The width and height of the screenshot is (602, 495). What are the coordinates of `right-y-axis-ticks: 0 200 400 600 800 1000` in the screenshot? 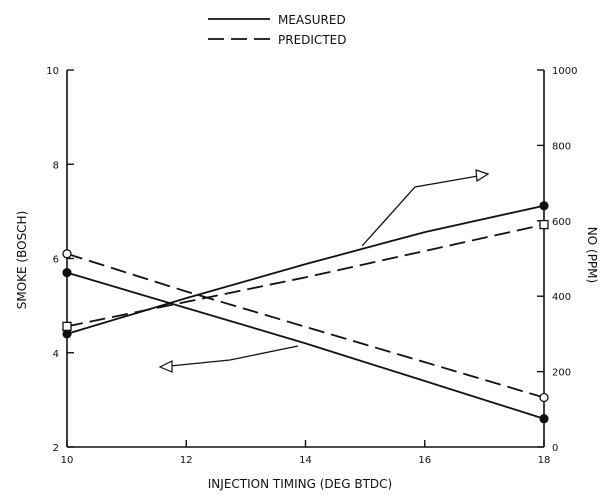 It's located at (557, 260).